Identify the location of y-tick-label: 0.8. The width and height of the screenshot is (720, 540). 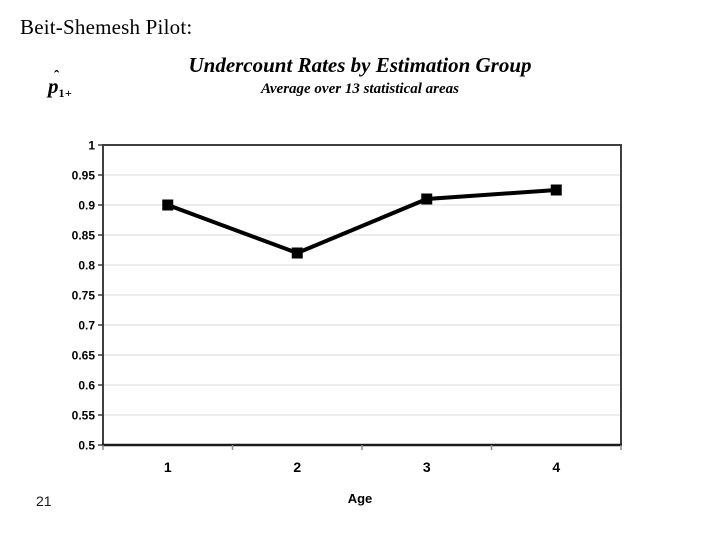
(86, 266).